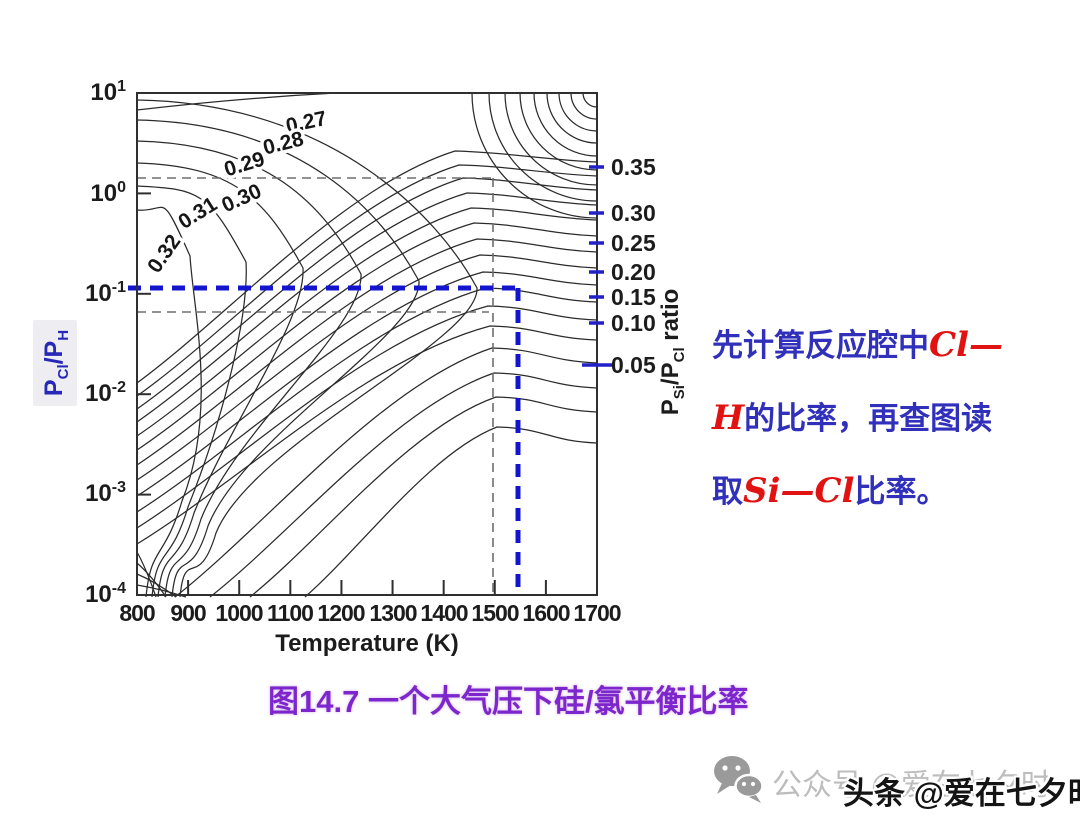 The image size is (1080, 819). Describe the element at coordinates (633, 272) in the screenshot. I see `right-tick-label: 0.20` at that location.